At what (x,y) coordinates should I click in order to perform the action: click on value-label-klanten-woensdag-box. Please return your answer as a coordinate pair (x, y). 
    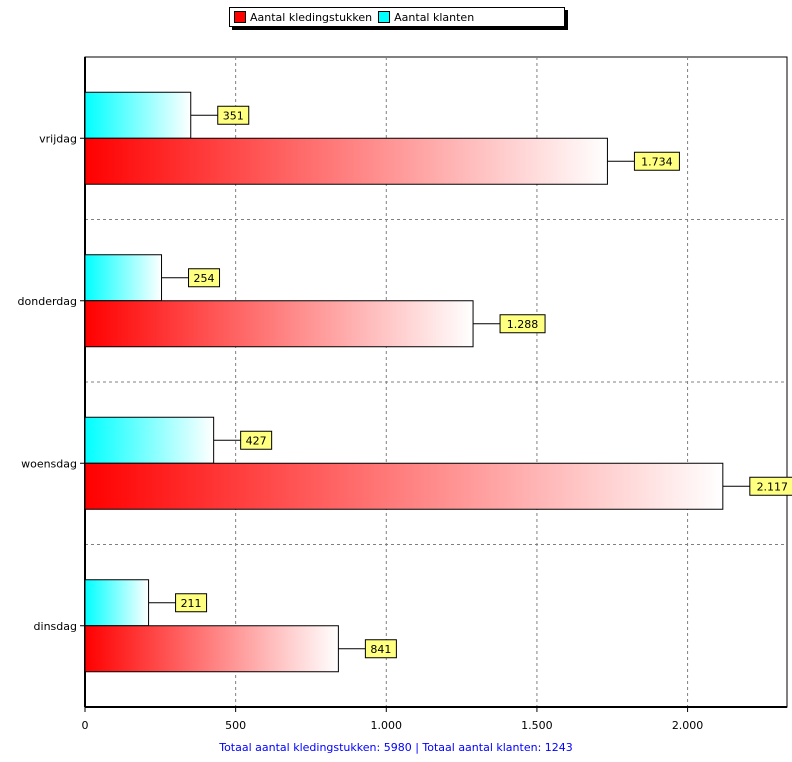
    Looking at the image, I should click on (256, 440).